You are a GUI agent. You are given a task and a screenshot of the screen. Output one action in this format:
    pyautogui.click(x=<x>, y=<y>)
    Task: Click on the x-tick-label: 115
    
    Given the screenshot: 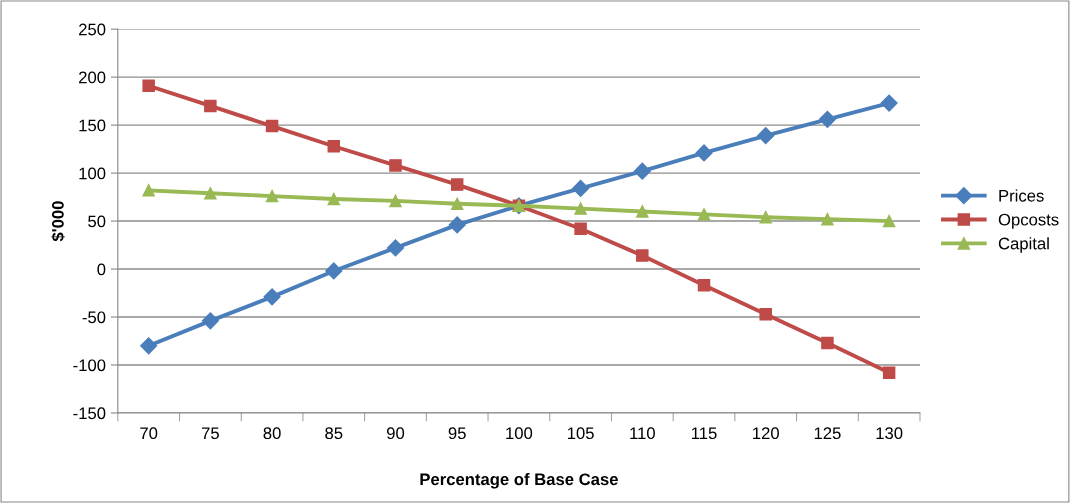 What is the action you would take?
    pyautogui.click(x=704, y=433)
    